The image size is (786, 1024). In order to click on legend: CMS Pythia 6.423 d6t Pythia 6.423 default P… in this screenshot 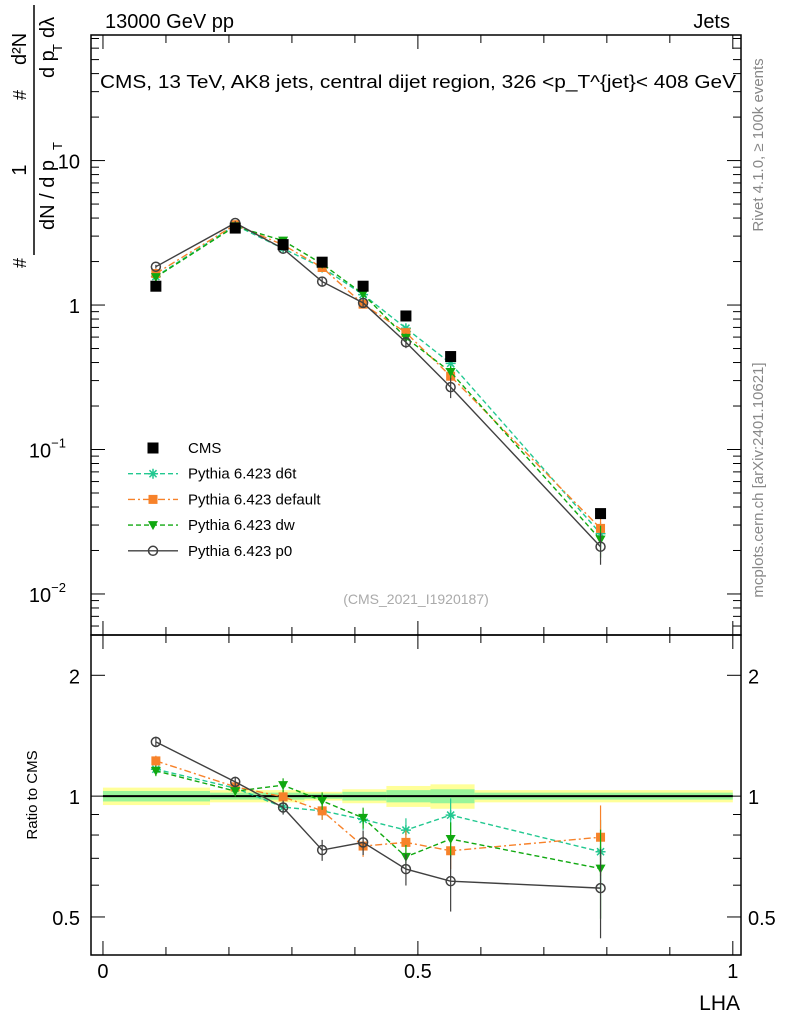, I will do `click(224, 500)`.